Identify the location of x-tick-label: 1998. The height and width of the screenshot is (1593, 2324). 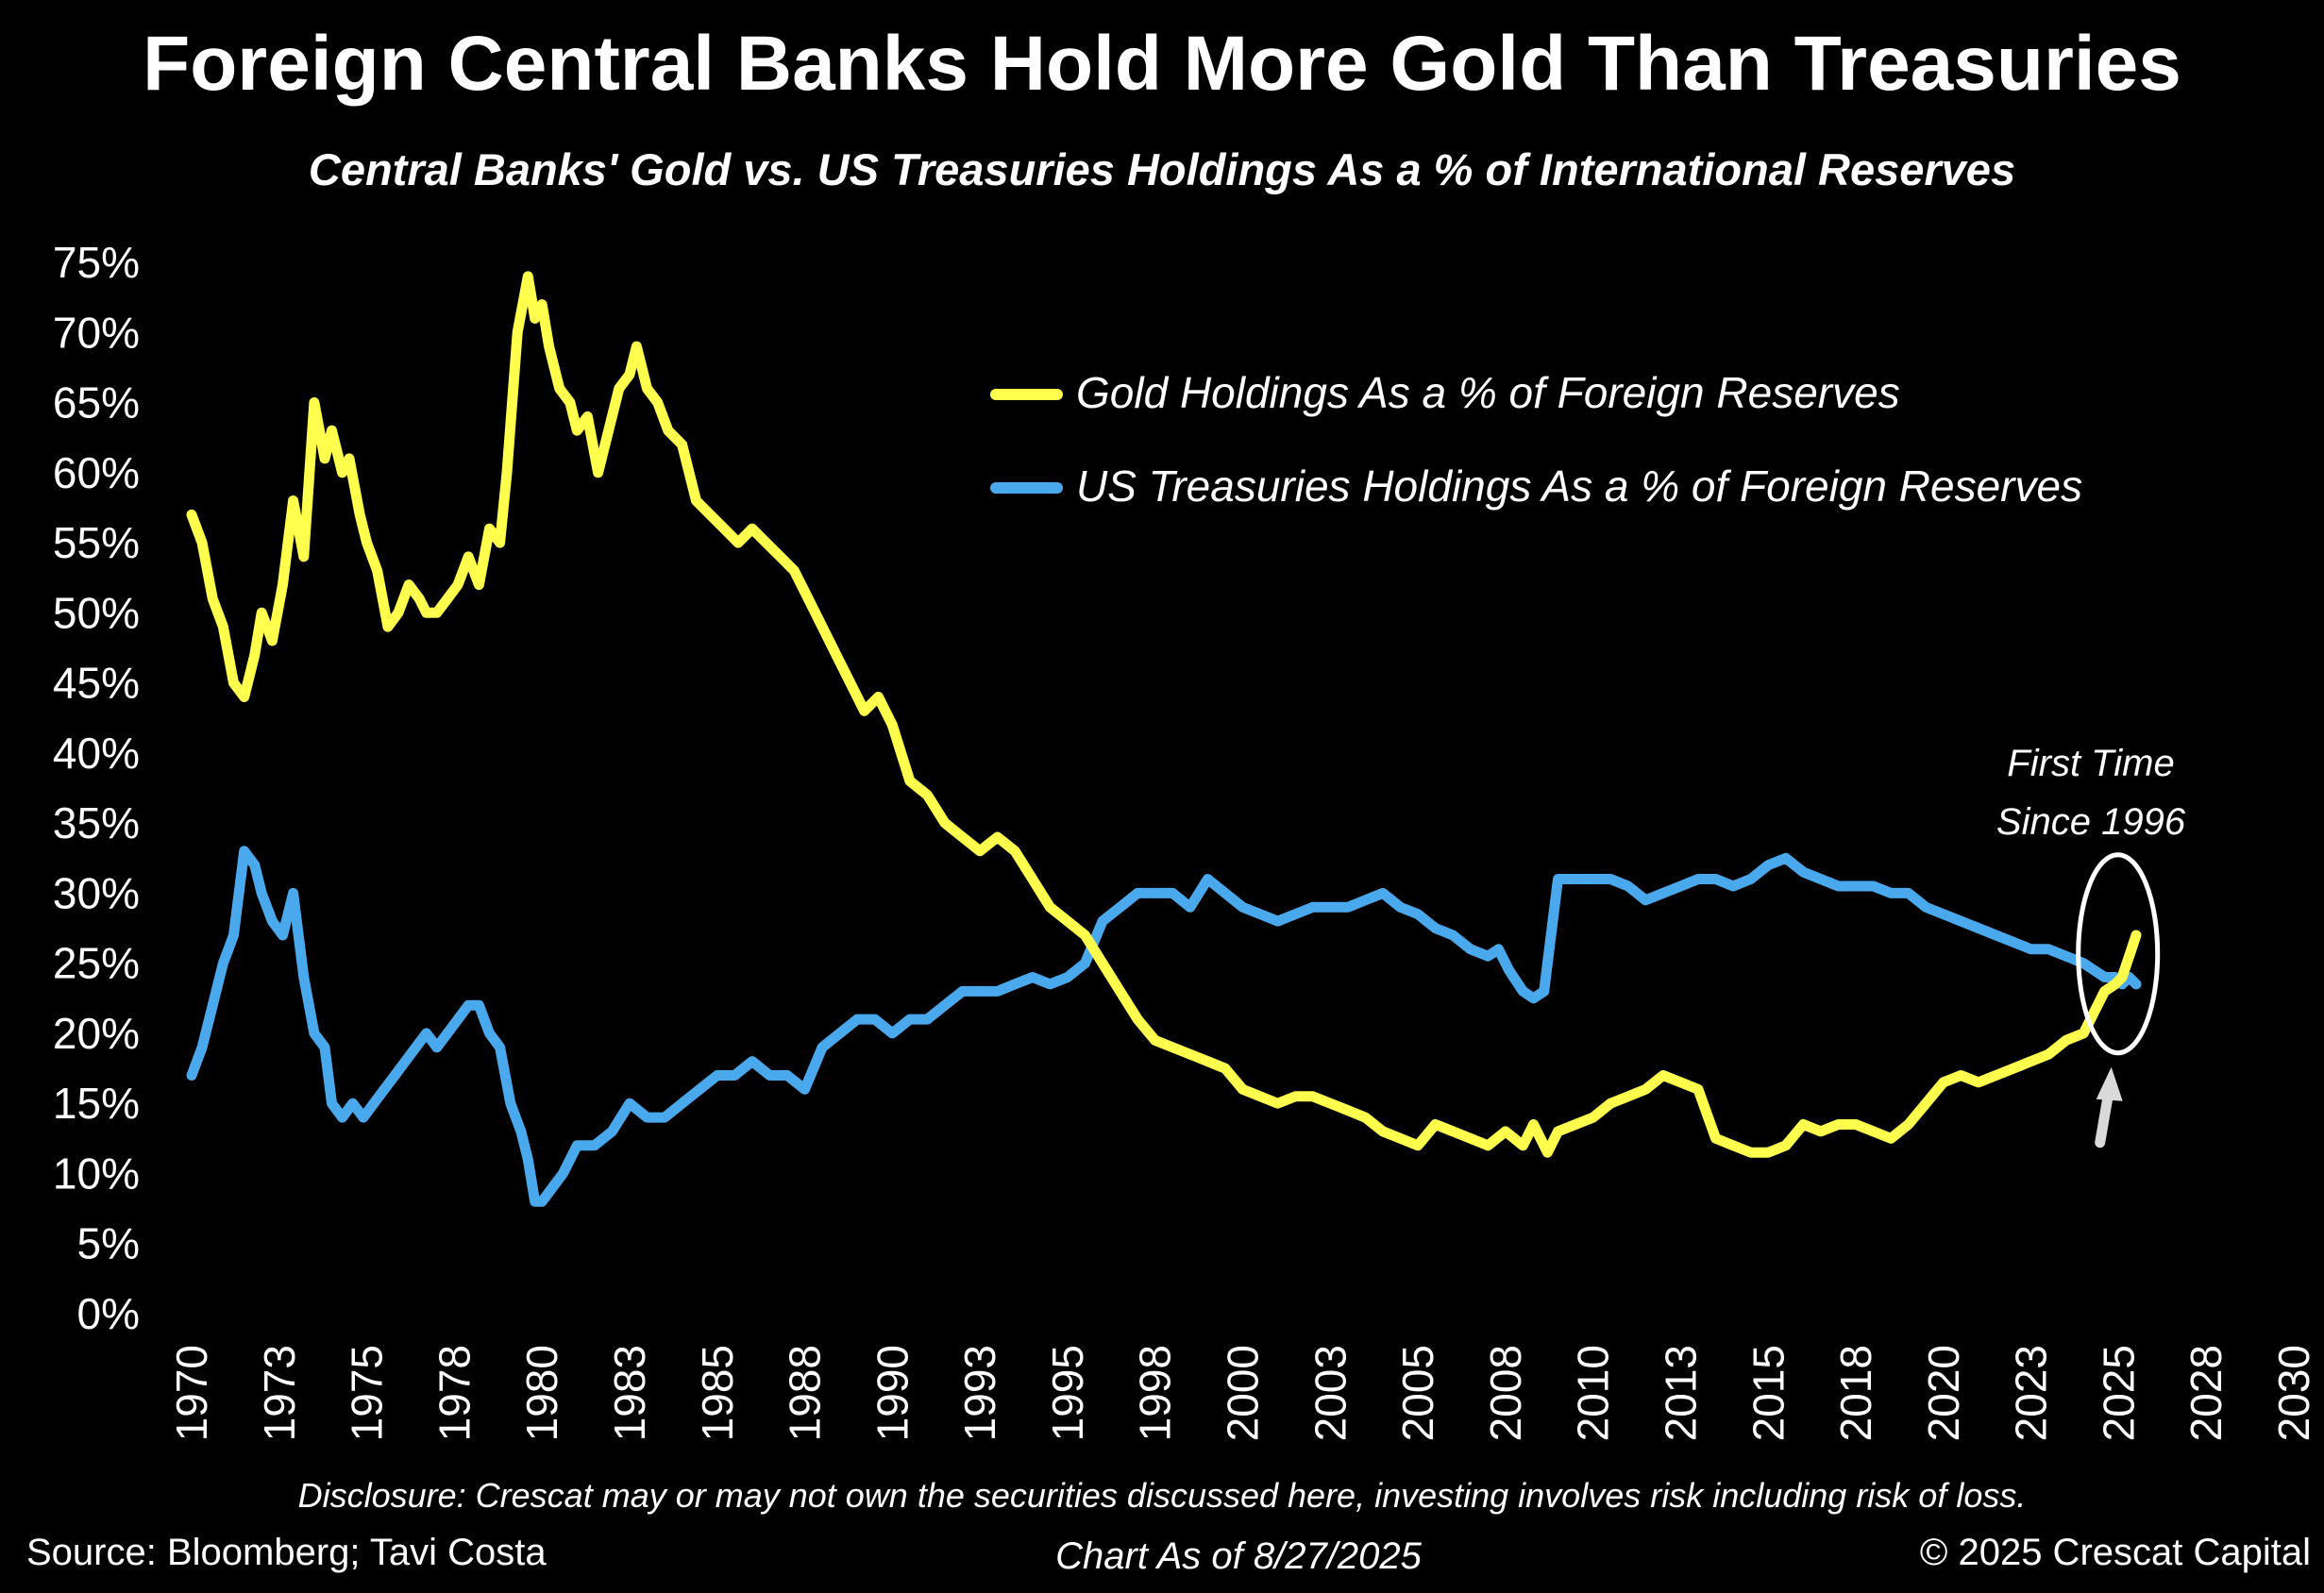
(1155, 1393).